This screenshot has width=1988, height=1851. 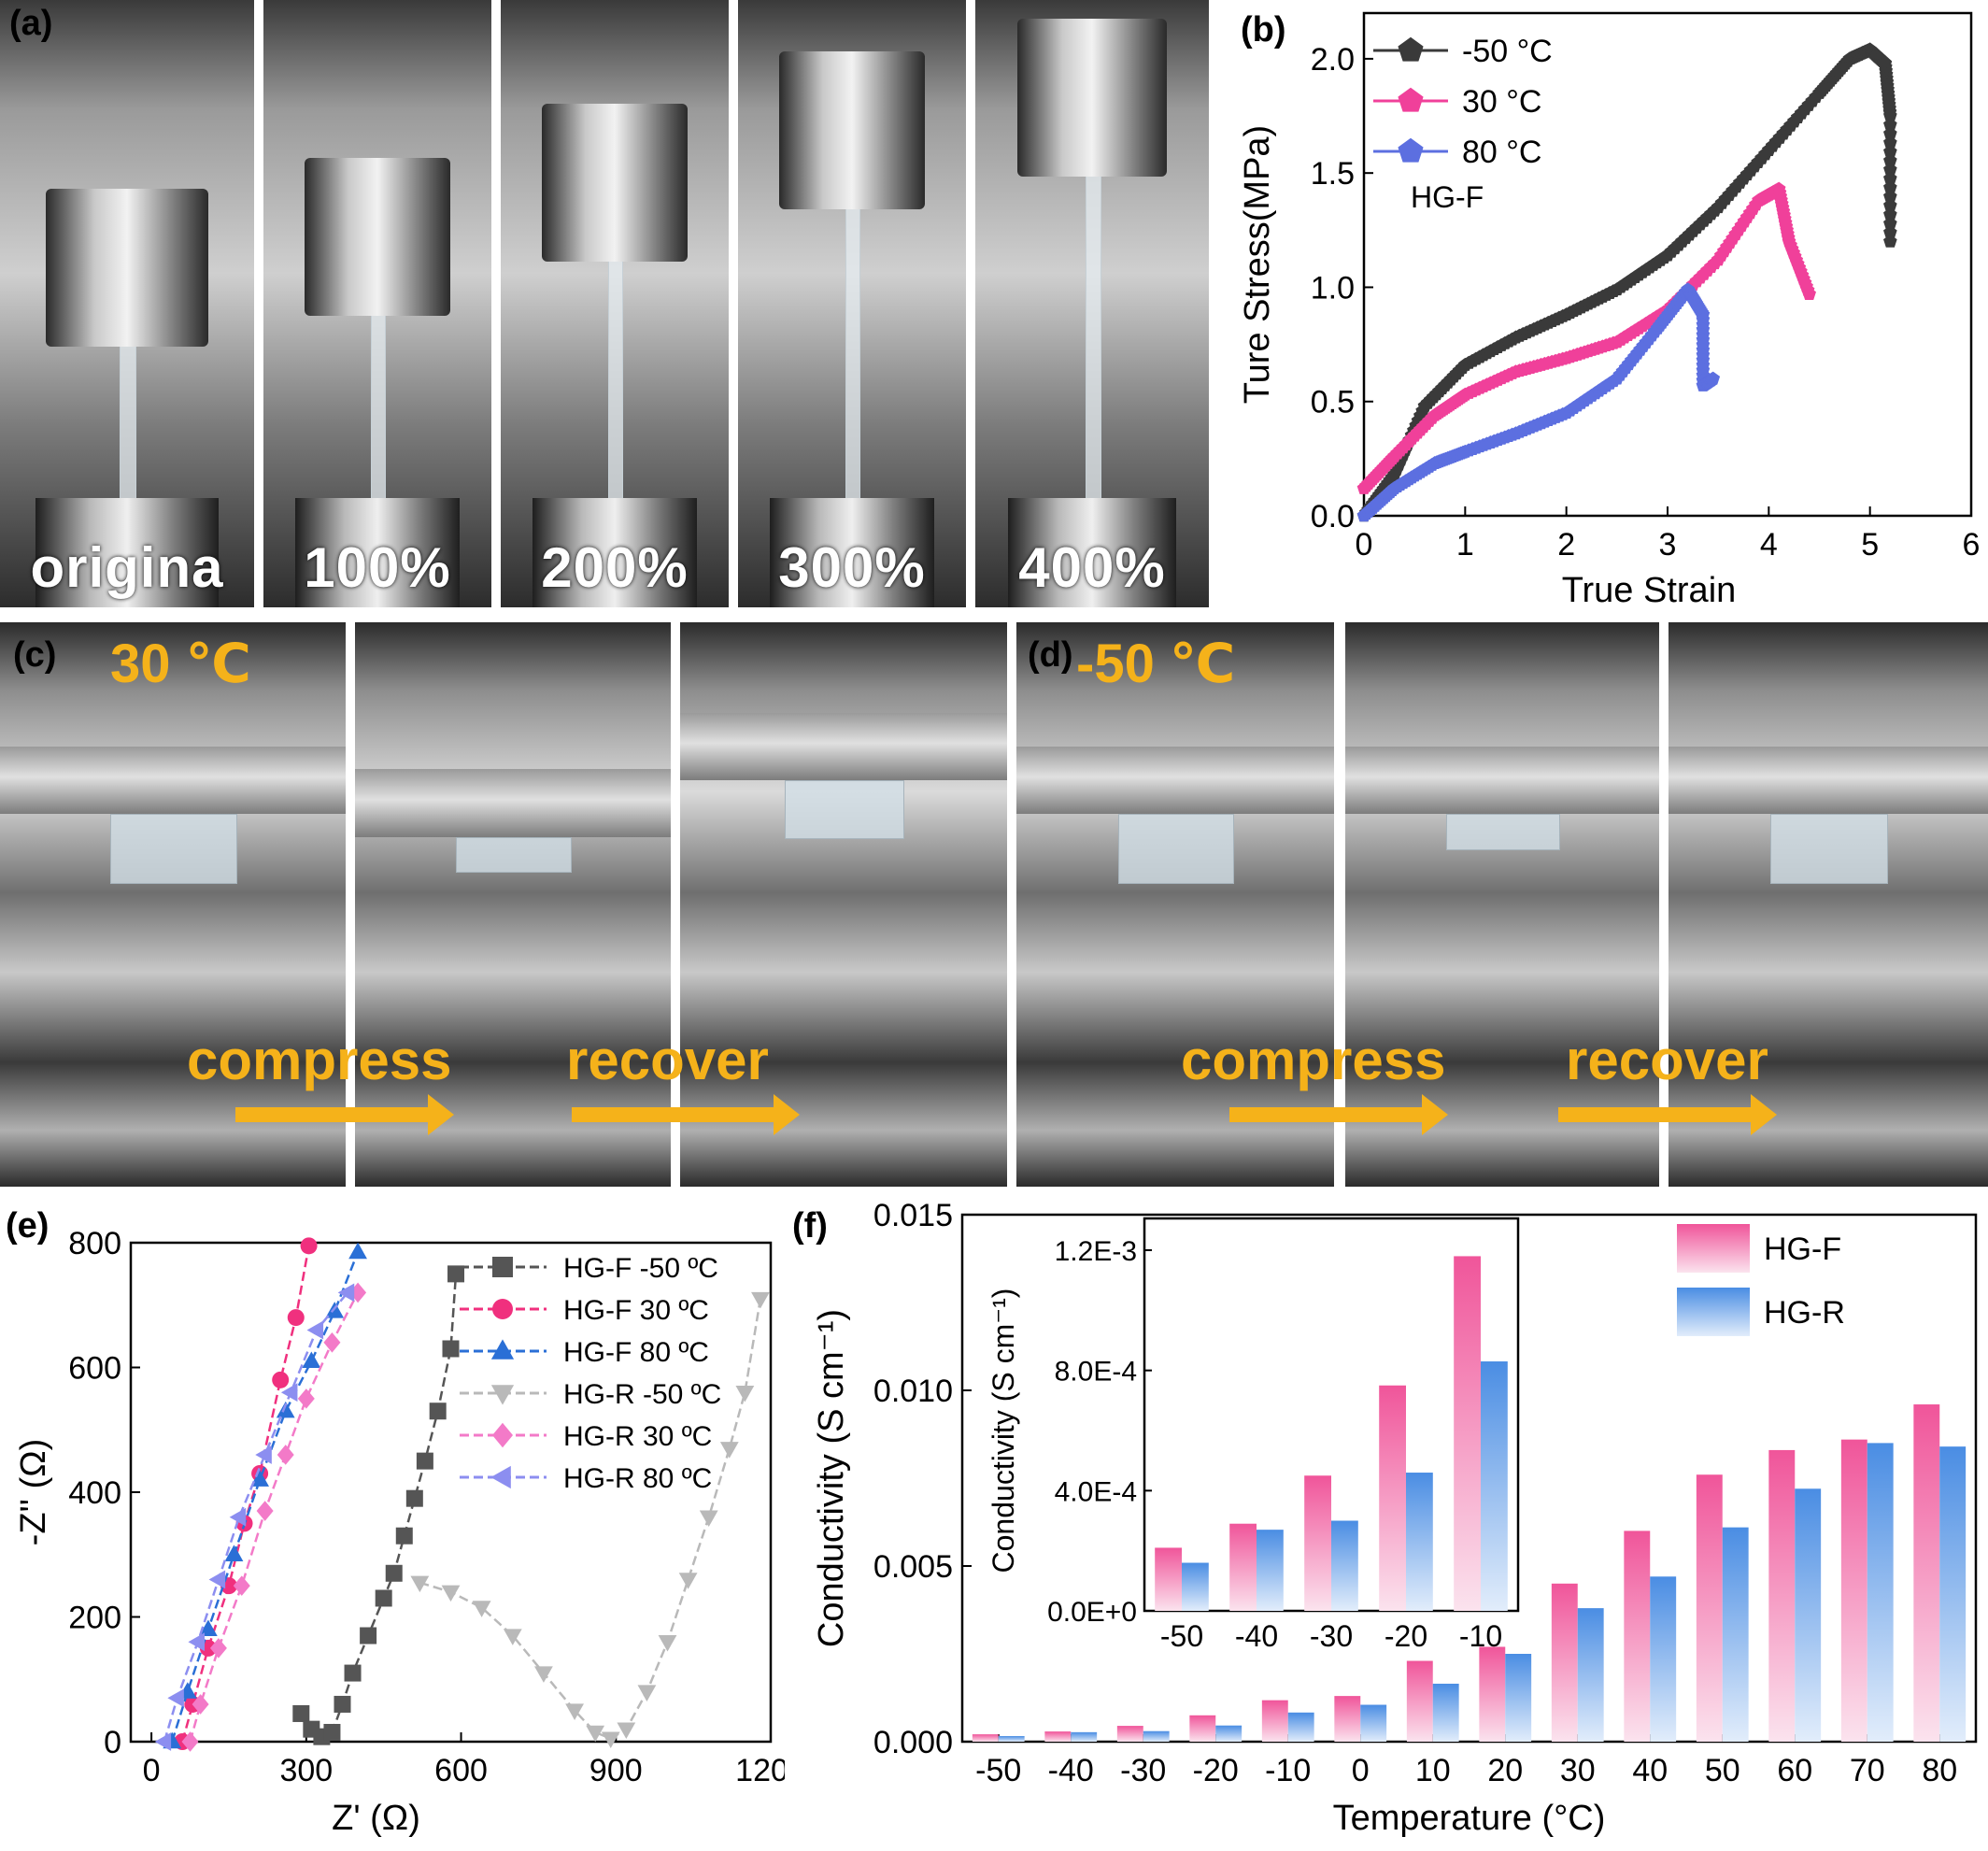 I want to click on panel-e-label: (e), so click(x=27, y=1226).